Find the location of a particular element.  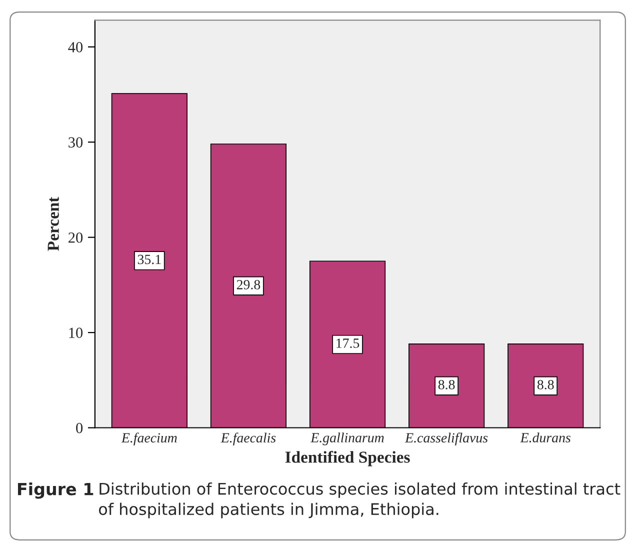

x-tick-label: E.casseliflavus is located at coordinates (446, 439).